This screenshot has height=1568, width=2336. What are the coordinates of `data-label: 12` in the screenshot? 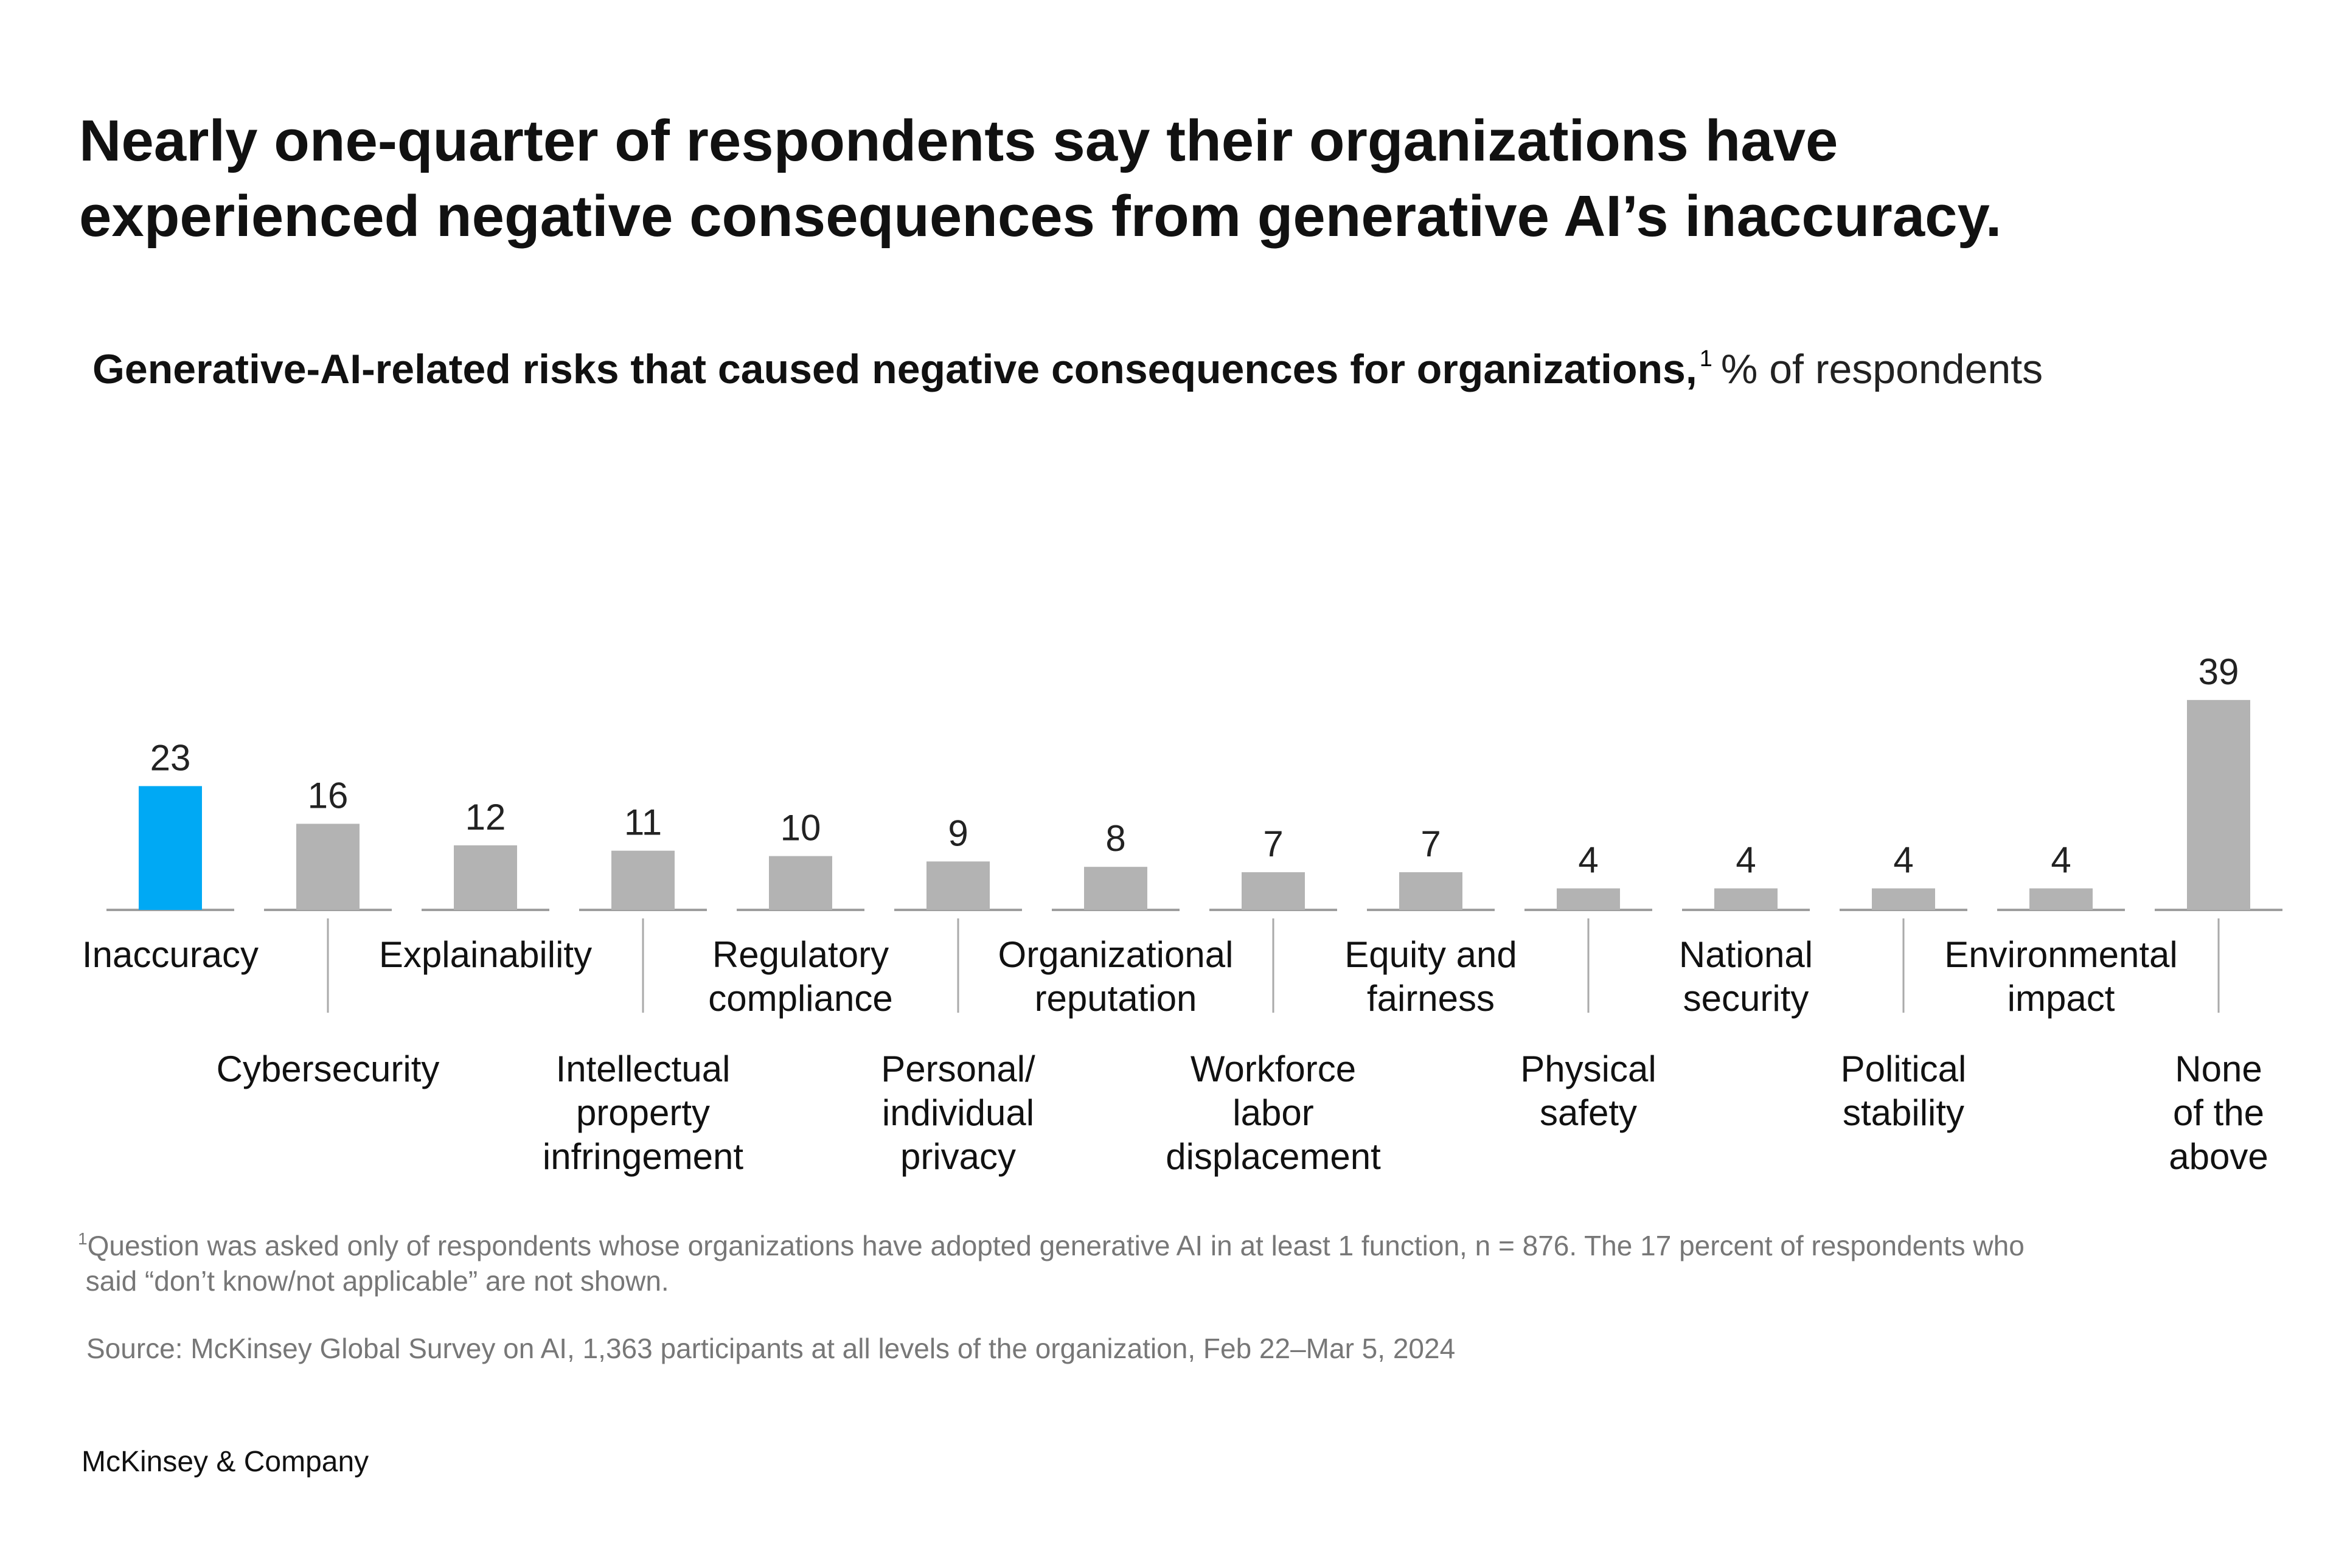 It's located at (485, 818).